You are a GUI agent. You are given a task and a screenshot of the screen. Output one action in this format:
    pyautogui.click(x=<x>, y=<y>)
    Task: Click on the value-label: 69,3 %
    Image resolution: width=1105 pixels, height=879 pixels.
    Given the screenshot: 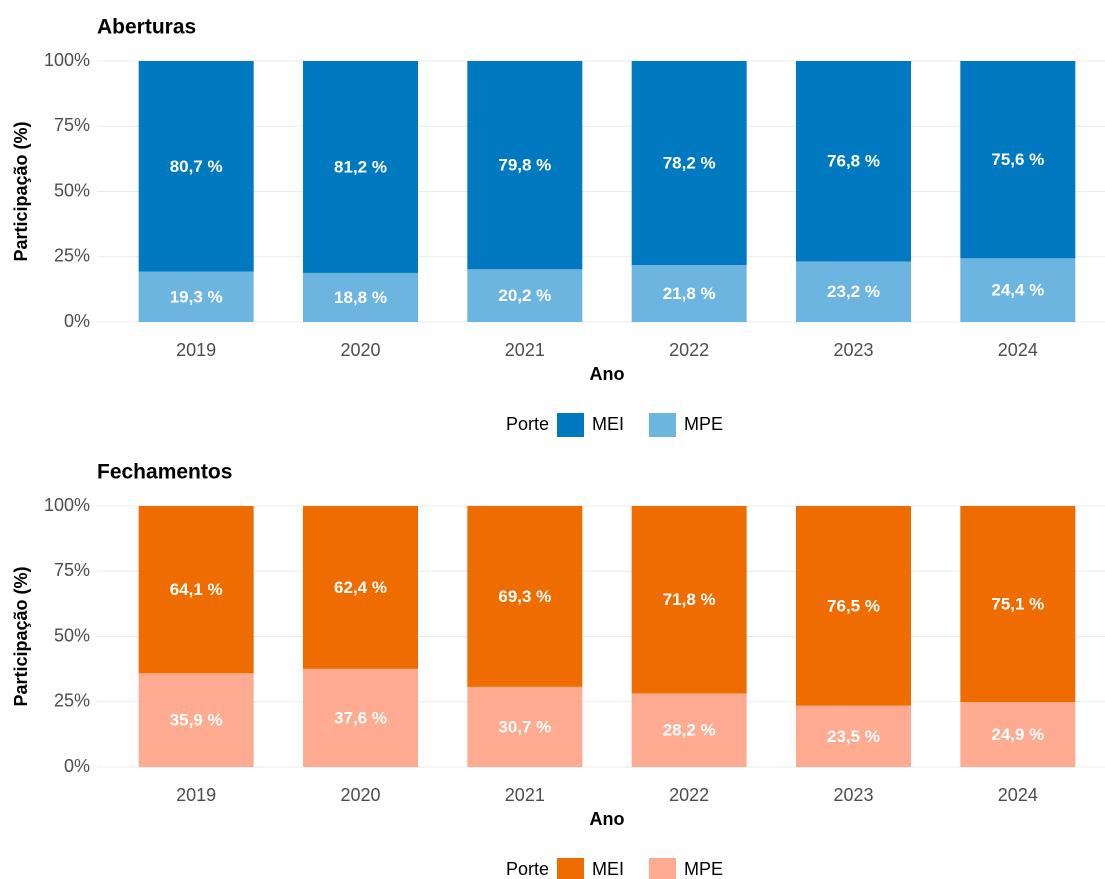 What is the action you would take?
    pyautogui.click(x=524, y=596)
    